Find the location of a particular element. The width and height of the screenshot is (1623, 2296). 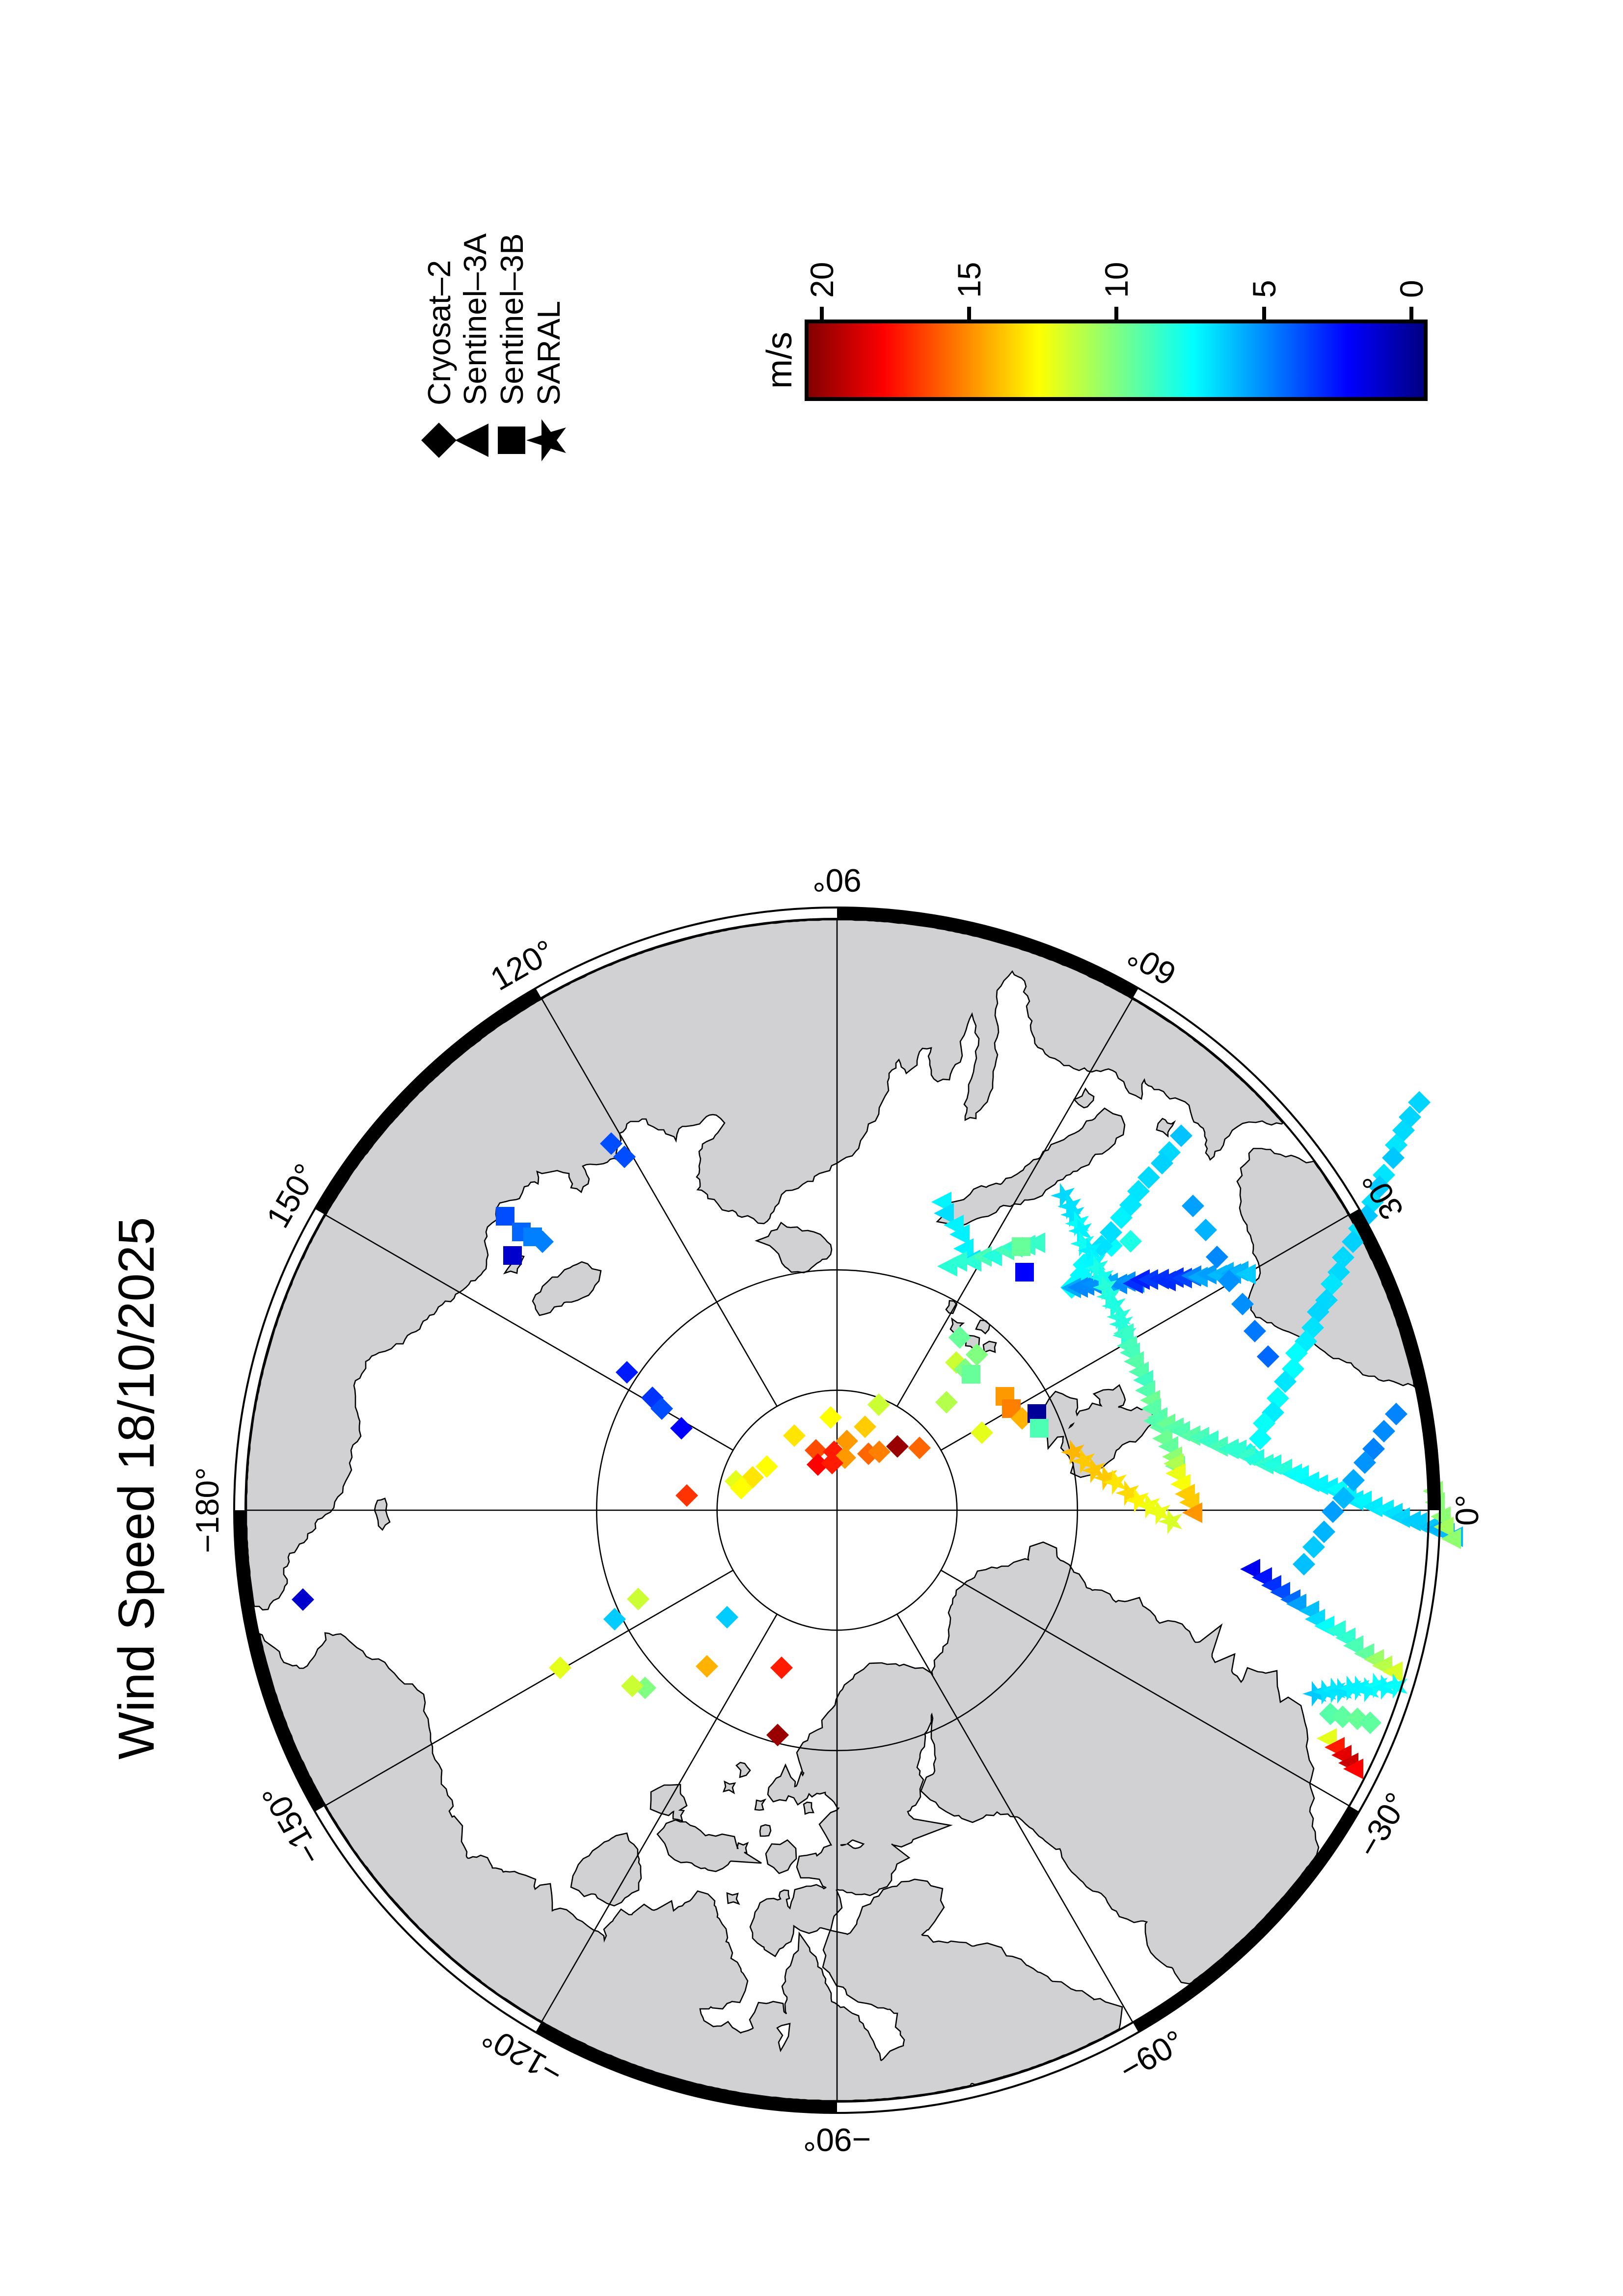

svg-text: −180° is located at coordinates (207, 1510).